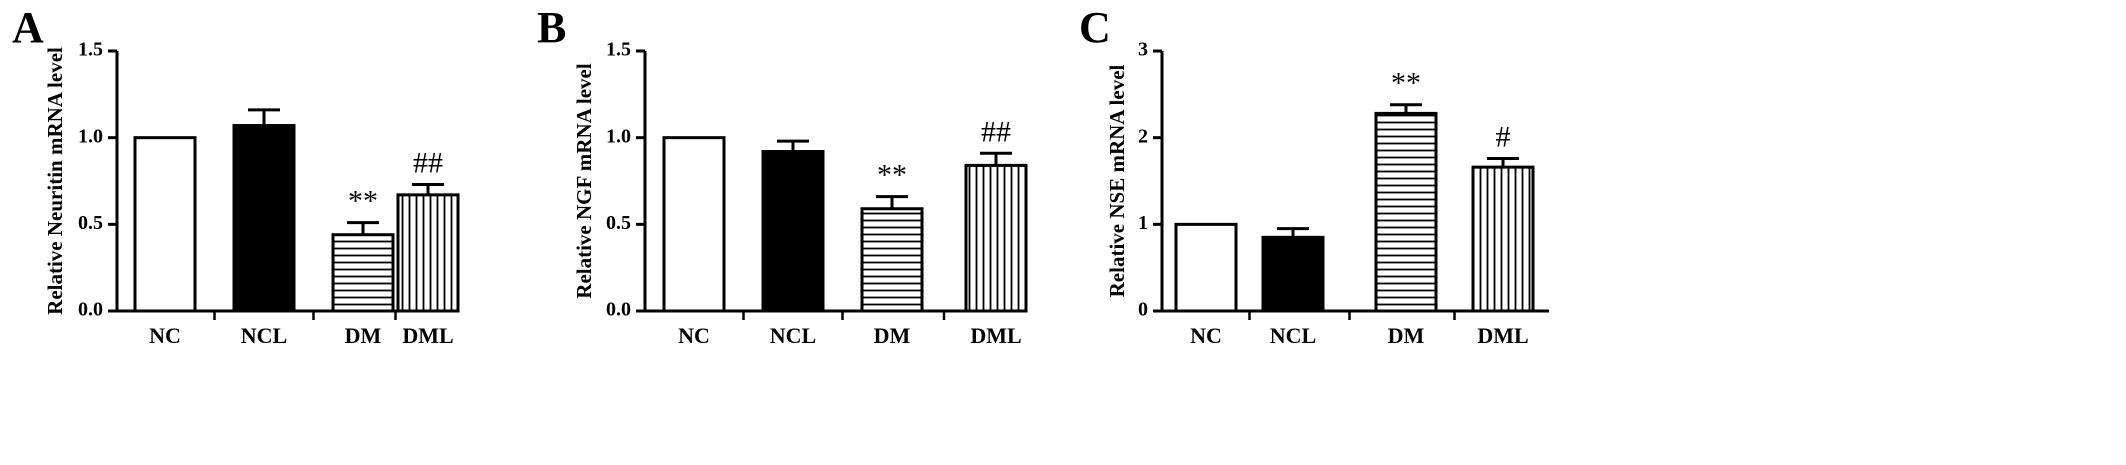  What do you see at coordinates (1117, 180) in the screenshot?
I see `y-axis-label: Relative NSE mRNA level` at bounding box center [1117, 180].